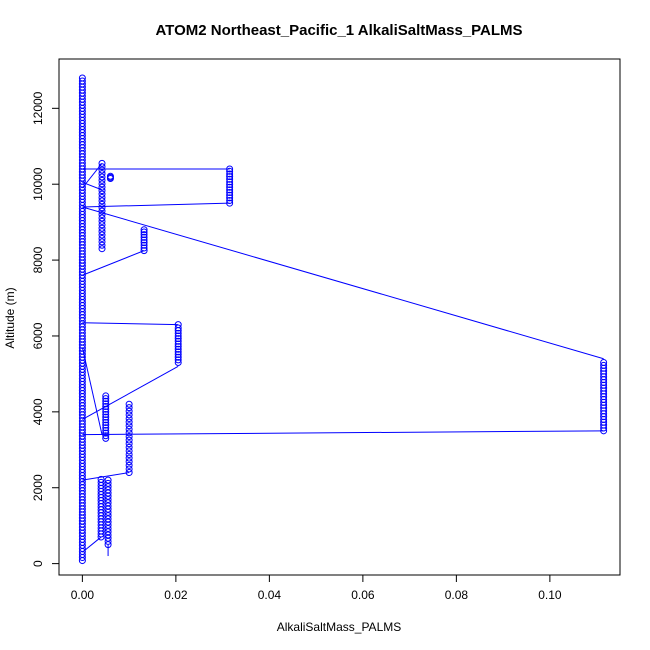 This screenshot has height=650, width=650. What do you see at coordinates (176, 595) in the screenshot?
I see `x-tick-label: 0.02` at bounding box center [176, 595].